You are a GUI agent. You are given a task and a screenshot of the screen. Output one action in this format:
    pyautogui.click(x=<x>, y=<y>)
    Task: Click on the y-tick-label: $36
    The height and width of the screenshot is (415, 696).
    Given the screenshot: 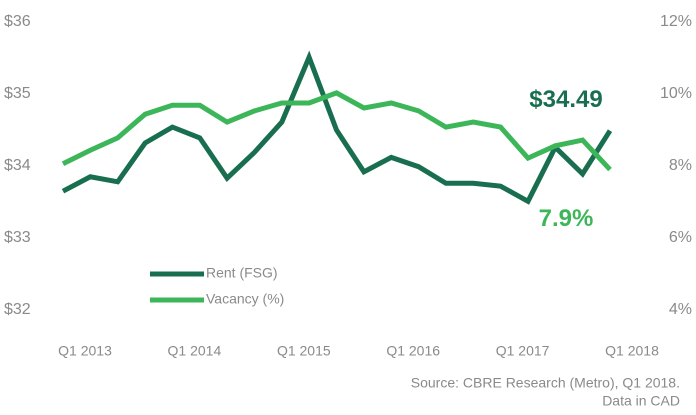 What is the action you would take?
    pyautogui.click(x=17, y=21)
    